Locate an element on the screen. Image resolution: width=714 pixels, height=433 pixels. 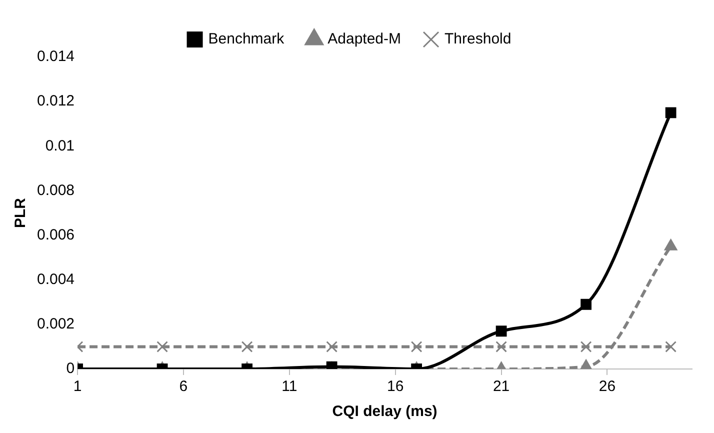
y-tick-label: 0.002 is located at coordinates (55, 324).